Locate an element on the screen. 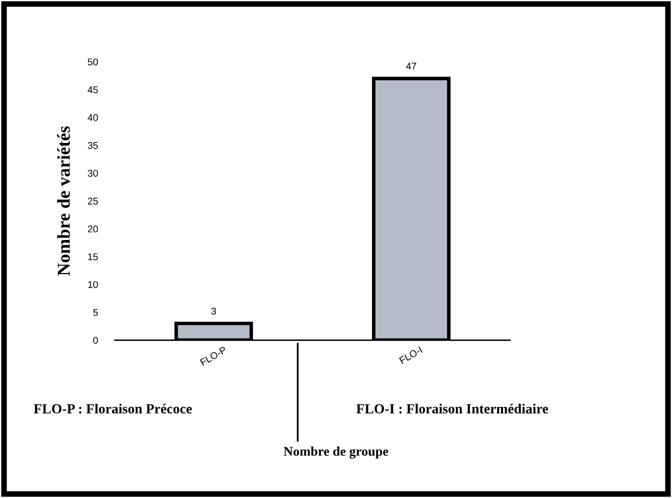 The image size is (672, 498). text: FLO-P : Floraison Précoce is located at coordinates (113, 409).